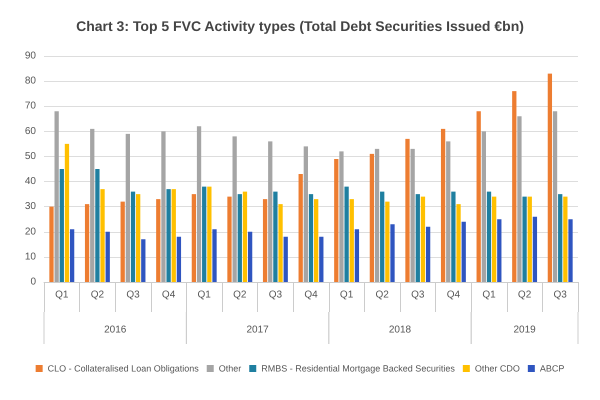 The height and width of the screenshot is (400, 600). Describe the element at coordinates (30, 131) in the screenshot. I see `y-tick-label: 60` at that location.